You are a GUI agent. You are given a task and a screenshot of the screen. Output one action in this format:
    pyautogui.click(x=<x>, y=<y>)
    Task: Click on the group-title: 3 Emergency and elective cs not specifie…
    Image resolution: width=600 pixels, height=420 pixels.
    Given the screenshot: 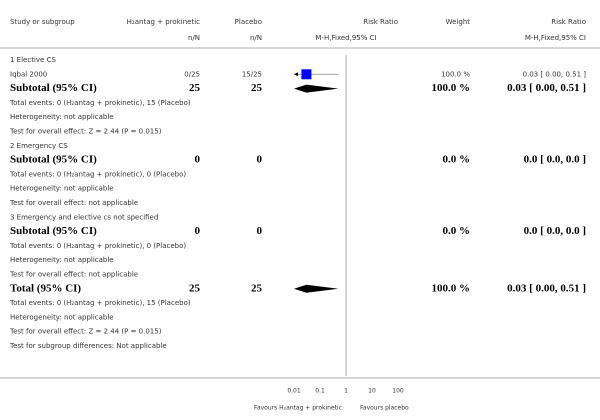 What is the action you would take?
    pyautogui.click(x=84, y=217)
    